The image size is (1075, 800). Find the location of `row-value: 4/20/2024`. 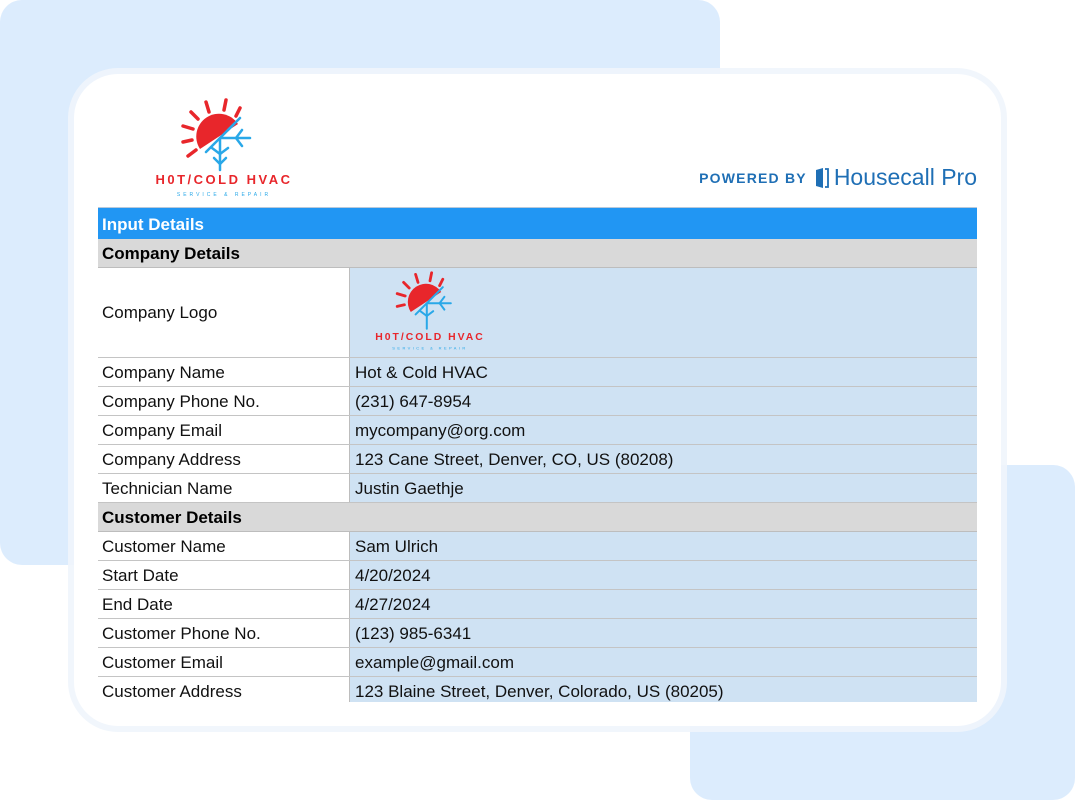

row-value: 4/20/2024 is located at coordinates (663, 575).